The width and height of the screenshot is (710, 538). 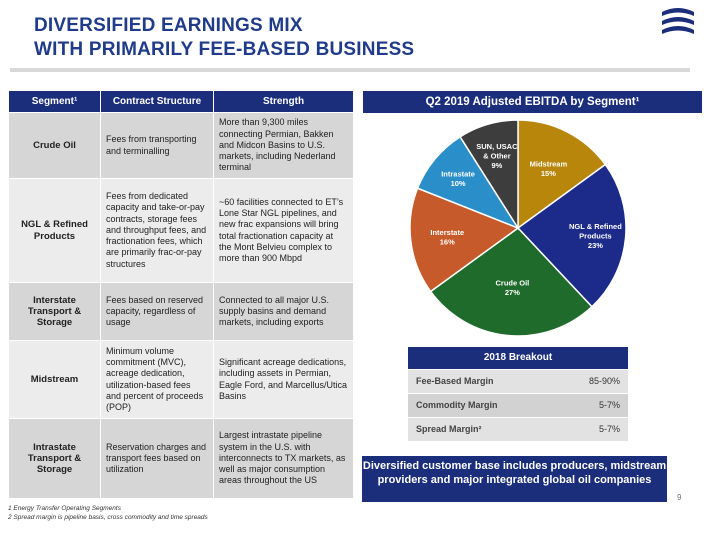 I want to click on pie-slice-interstate, so click(x=464, y=240).